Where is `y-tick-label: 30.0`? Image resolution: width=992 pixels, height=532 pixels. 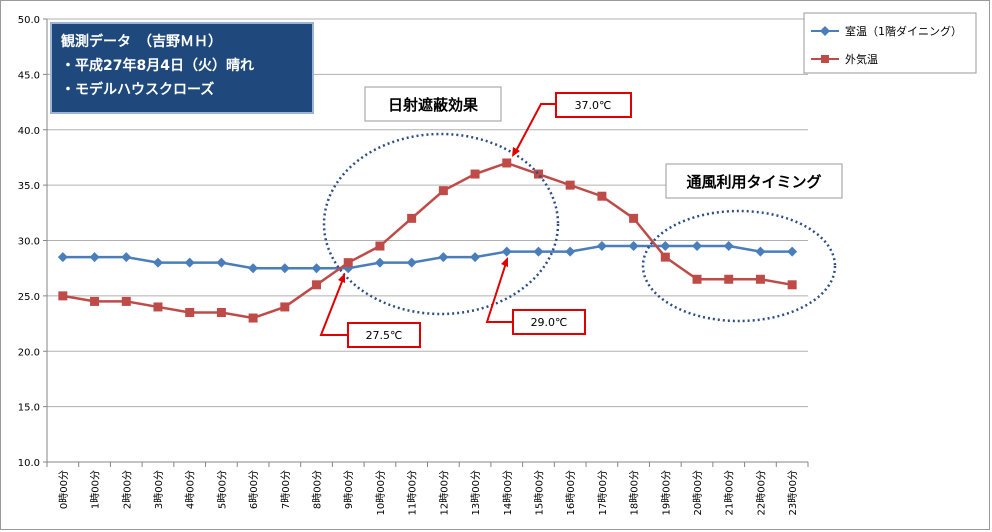
y-tick-label: 30.0 is located at coordinates (29, 242).